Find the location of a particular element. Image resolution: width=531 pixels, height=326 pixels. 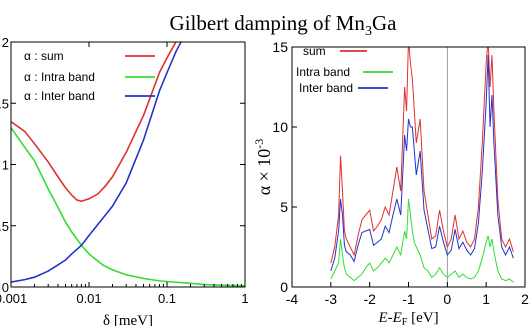

left-x-tick-label: 0.01 is located at coordinates (88, 298).